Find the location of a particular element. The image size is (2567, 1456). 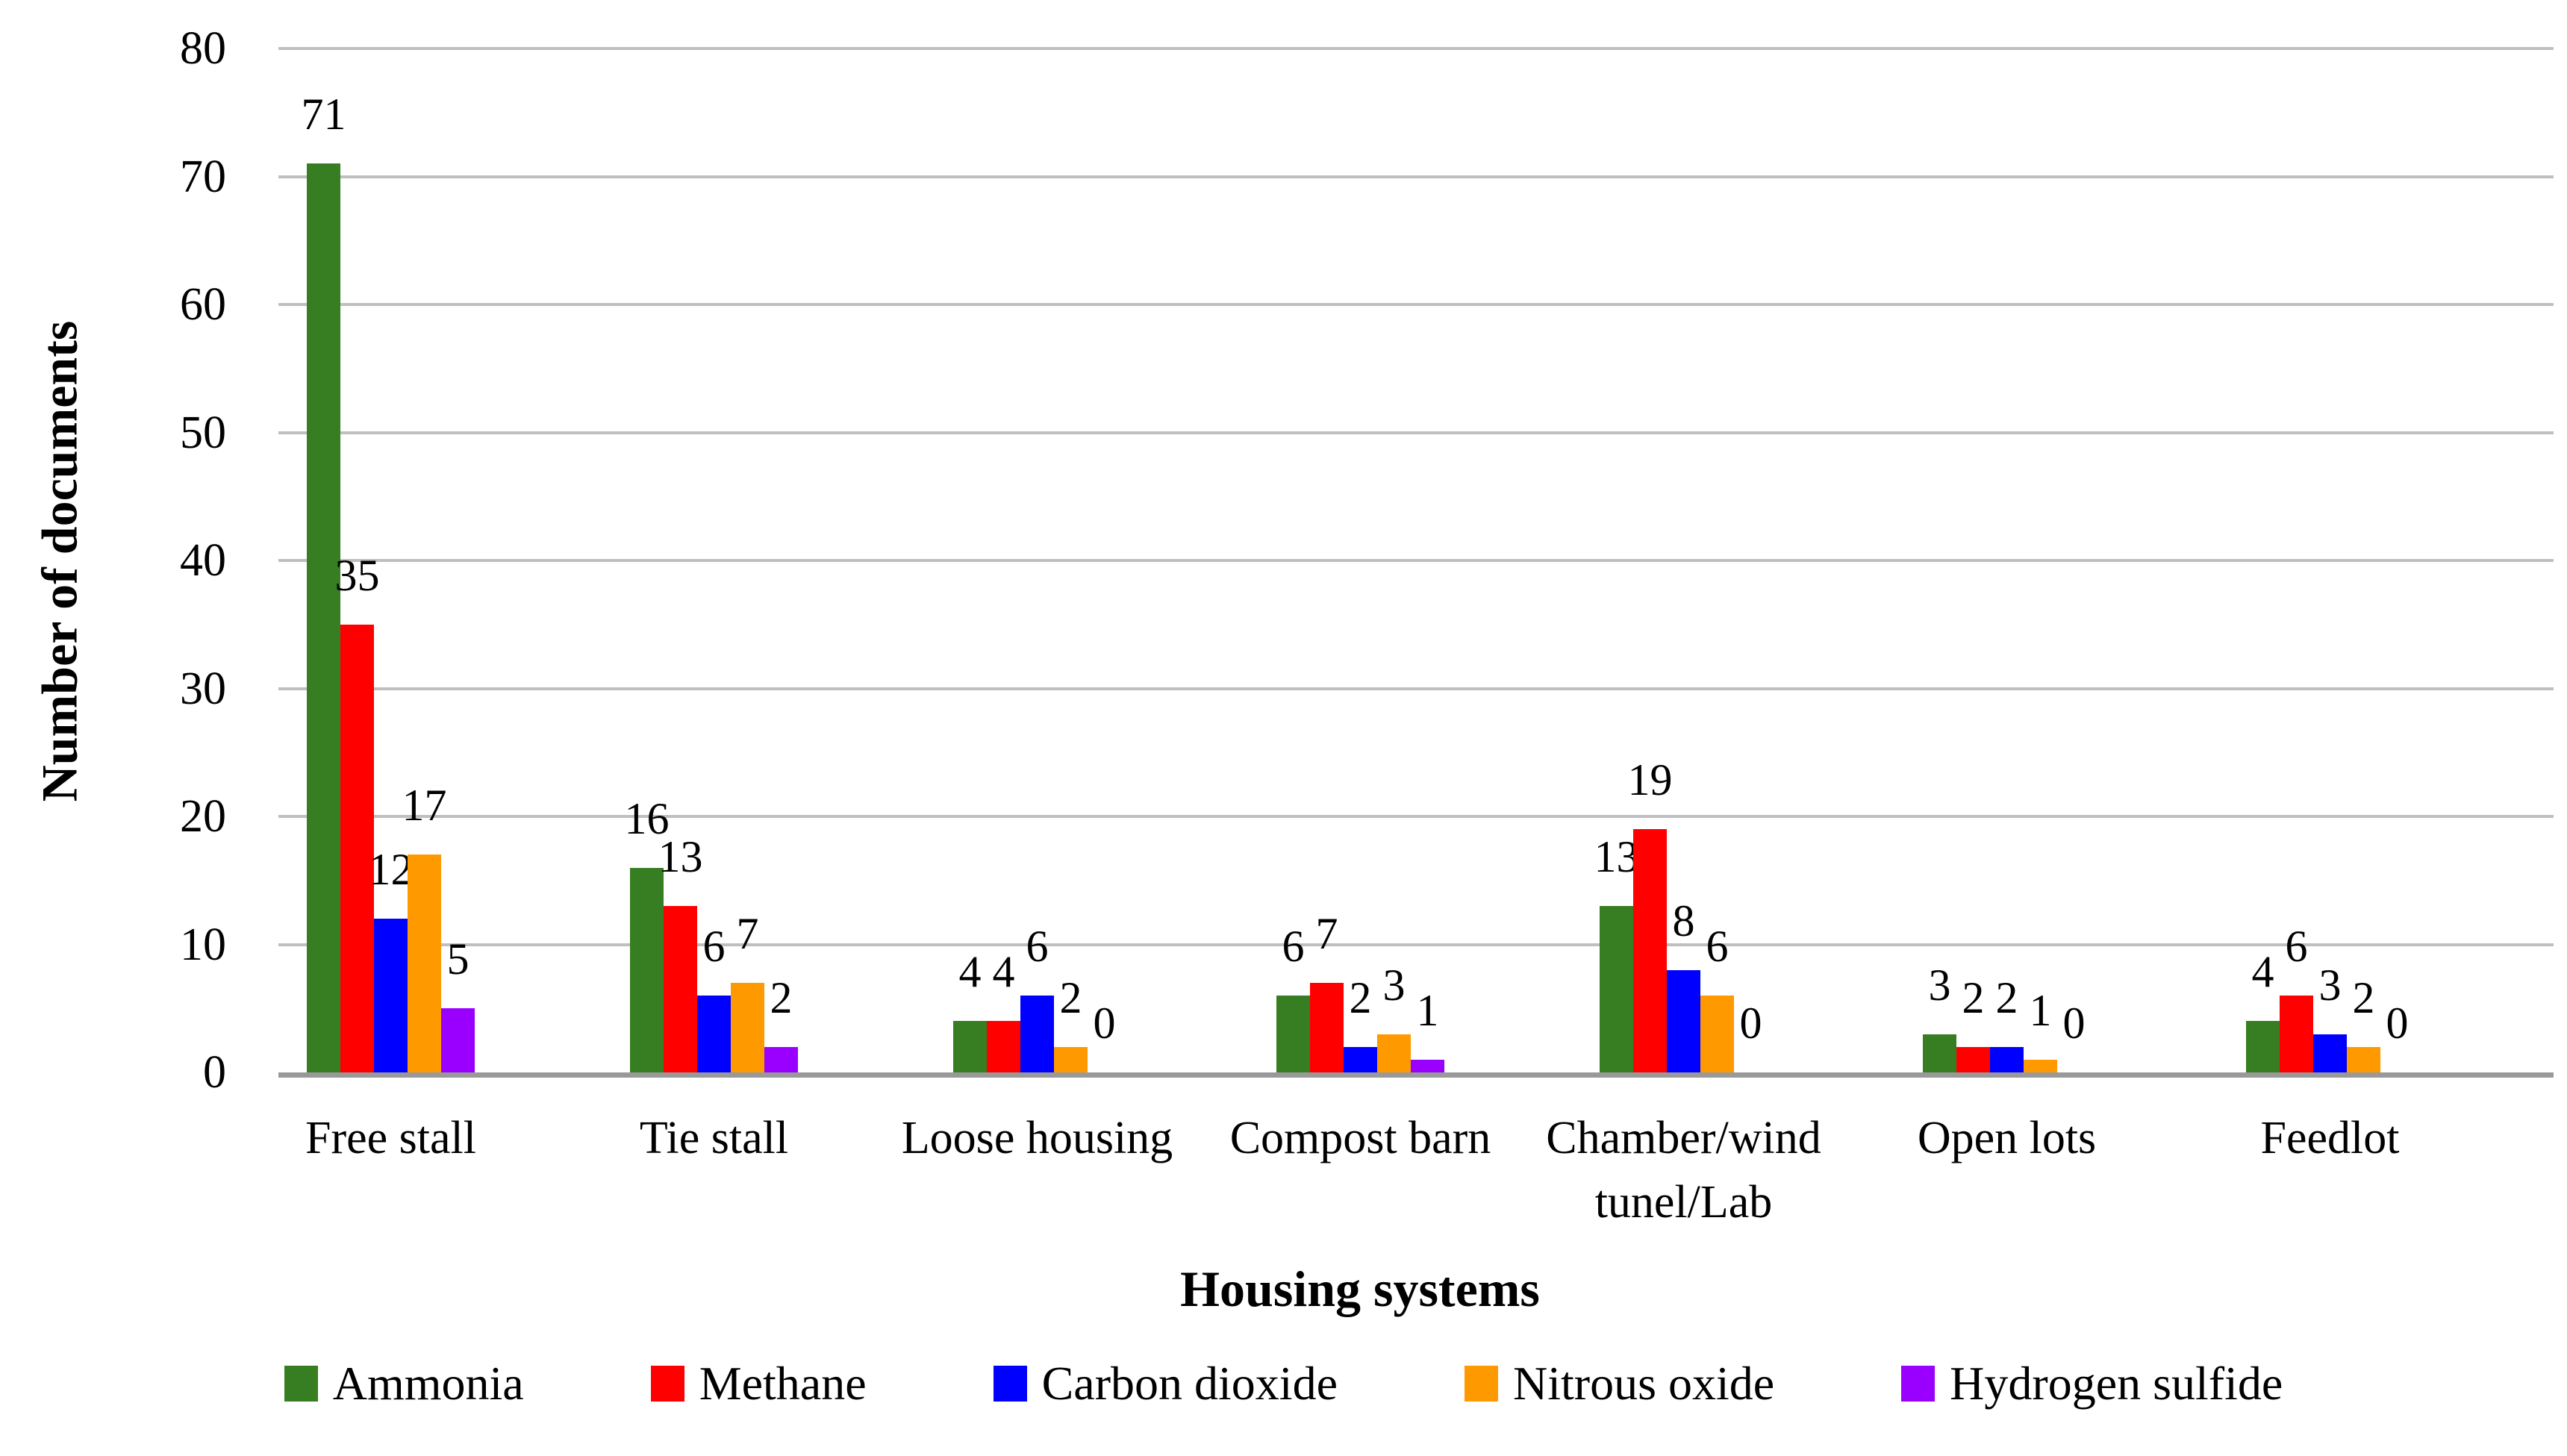

legend-label: Nitrous oxide is located at coordinates (1643, 1383).